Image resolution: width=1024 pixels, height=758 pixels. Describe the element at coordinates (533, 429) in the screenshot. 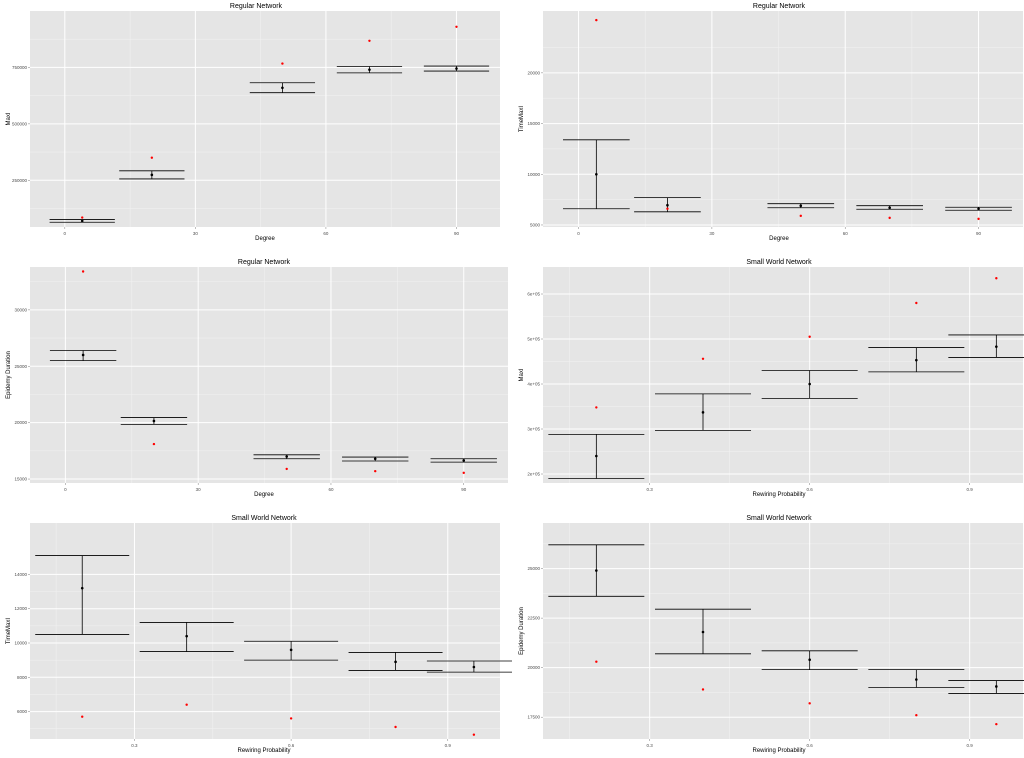

I see `y-tick-label: 3e+05` at that location.